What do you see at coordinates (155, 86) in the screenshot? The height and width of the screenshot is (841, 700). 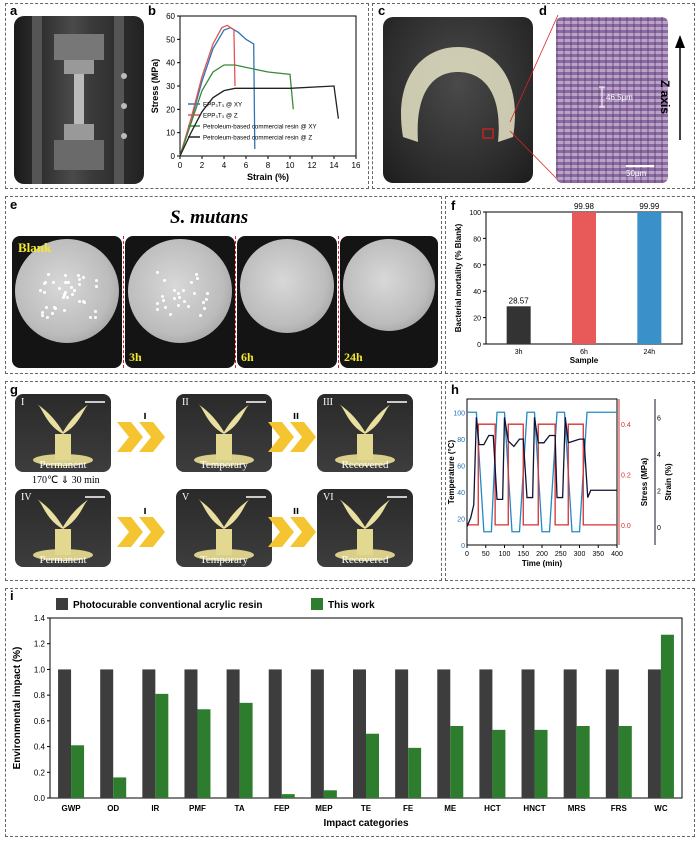 I see `b-ylabel: Stress (MPa)` at bounding box center [155, 86].